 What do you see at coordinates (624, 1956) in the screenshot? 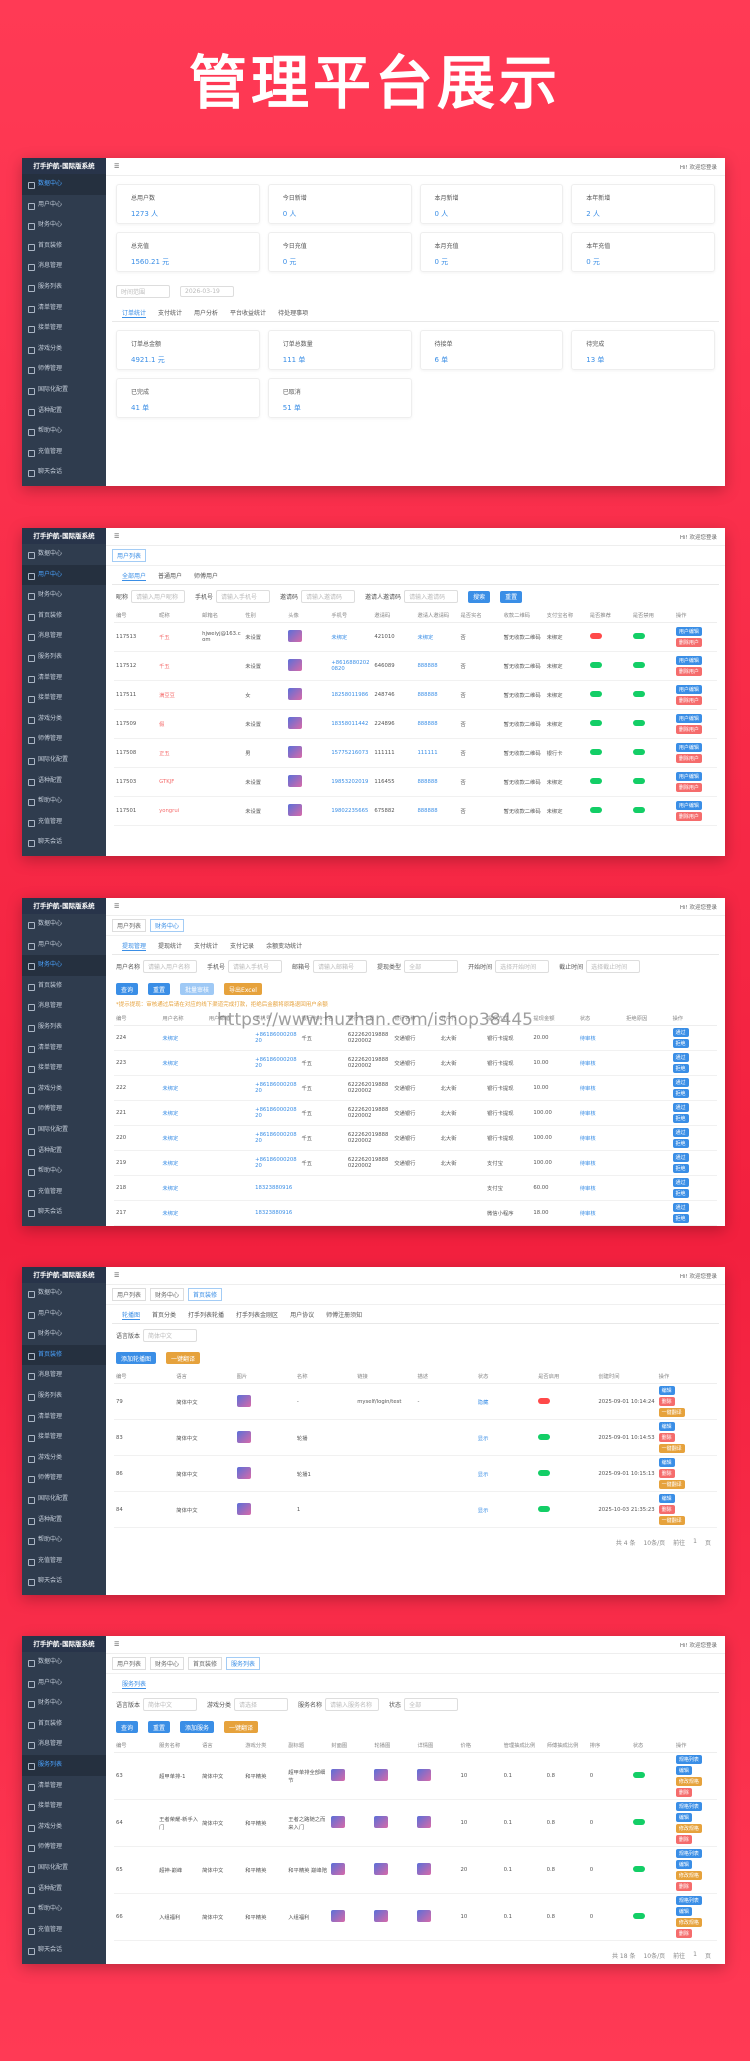
I see `pager-item: 共 18 条` at bounding box center [624, 1956].